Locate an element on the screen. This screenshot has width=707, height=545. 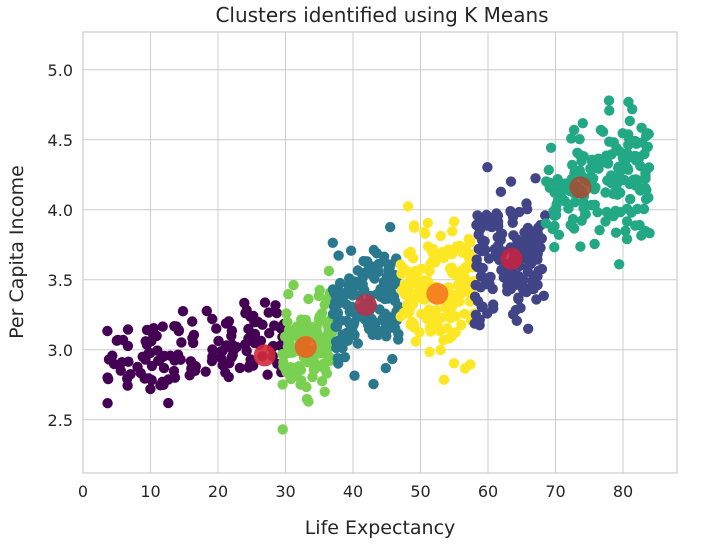
cluster-6-points is located at coordinates (597, 182).